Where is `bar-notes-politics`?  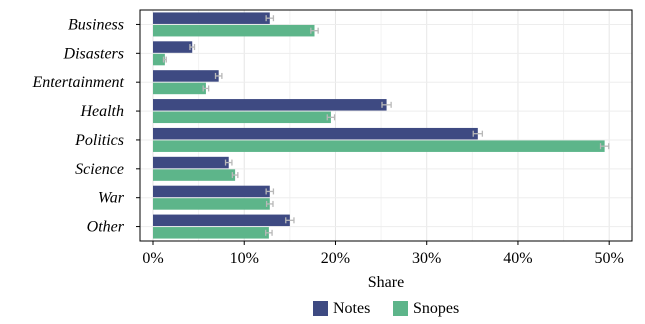
bar-notes-politics is located at coordinates (315, 133).